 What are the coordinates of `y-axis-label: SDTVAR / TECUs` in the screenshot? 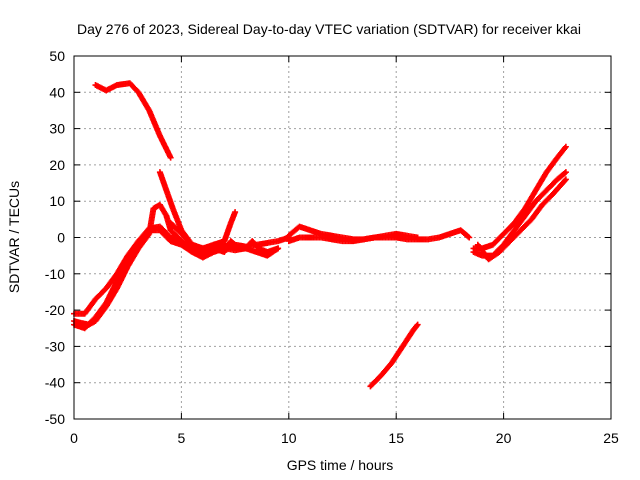 It's located at (14, 237).